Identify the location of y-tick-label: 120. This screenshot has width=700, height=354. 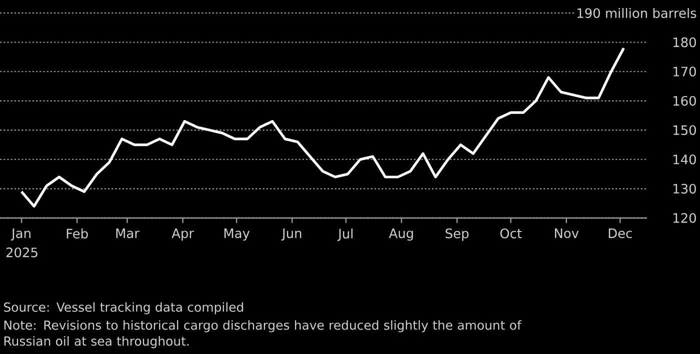
(685, 218).